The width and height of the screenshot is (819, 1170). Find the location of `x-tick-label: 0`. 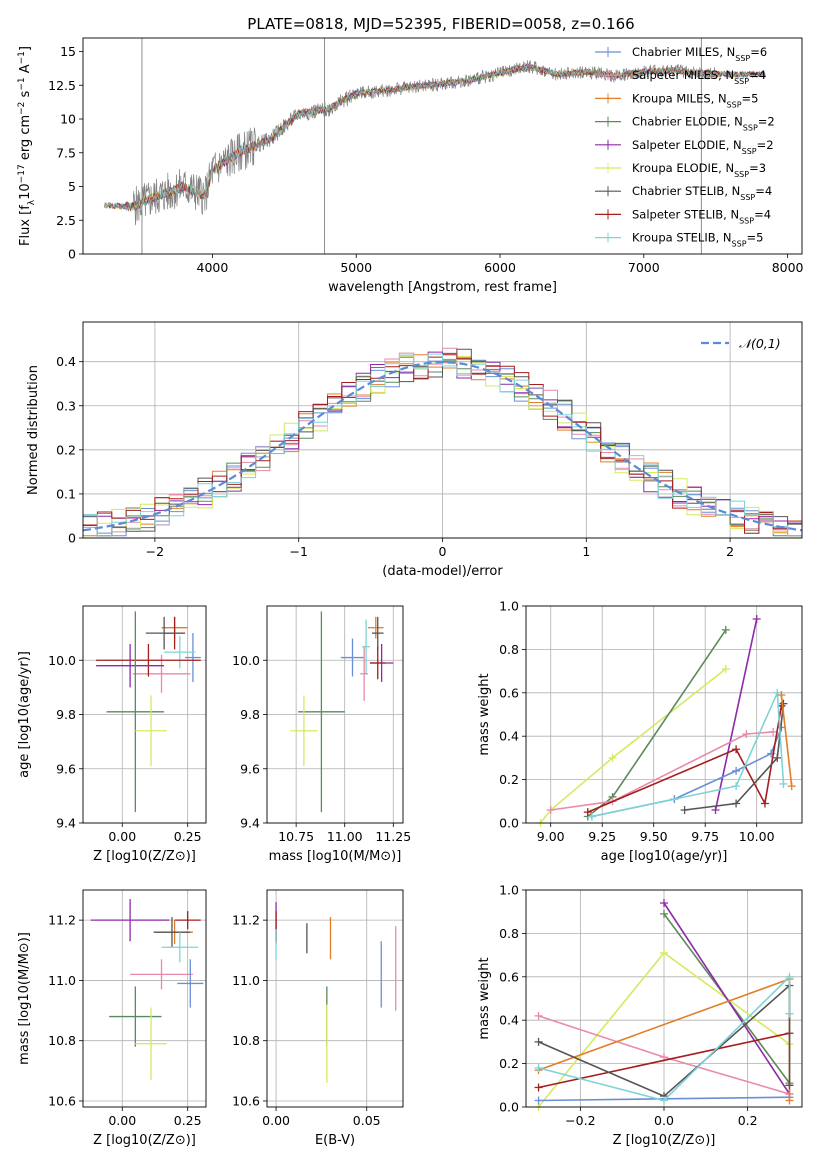

x-tick-label: 0 is located at coordinates (443, 551).